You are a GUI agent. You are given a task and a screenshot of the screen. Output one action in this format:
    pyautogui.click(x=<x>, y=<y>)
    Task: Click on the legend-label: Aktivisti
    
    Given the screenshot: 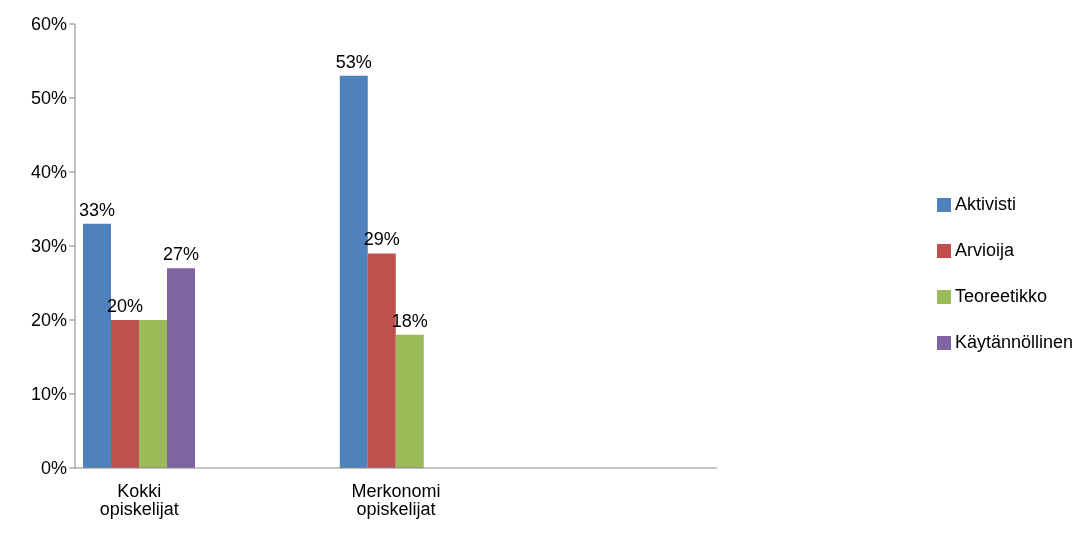 What is the action you would take?
    pyautogui.click(x=985, y=204)
    